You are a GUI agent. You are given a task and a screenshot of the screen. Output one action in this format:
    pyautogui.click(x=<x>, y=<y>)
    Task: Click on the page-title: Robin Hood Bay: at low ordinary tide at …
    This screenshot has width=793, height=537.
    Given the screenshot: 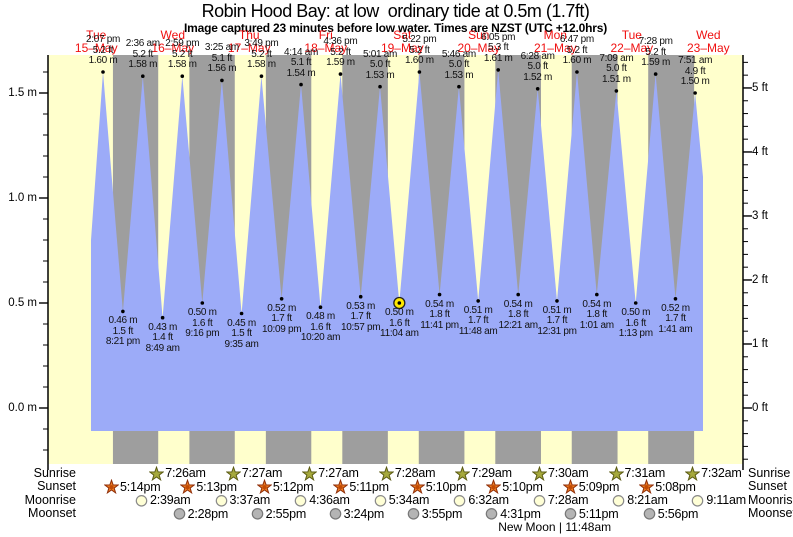 What is the action you would take?
    pyautogui.click(x=395, y=11)
    